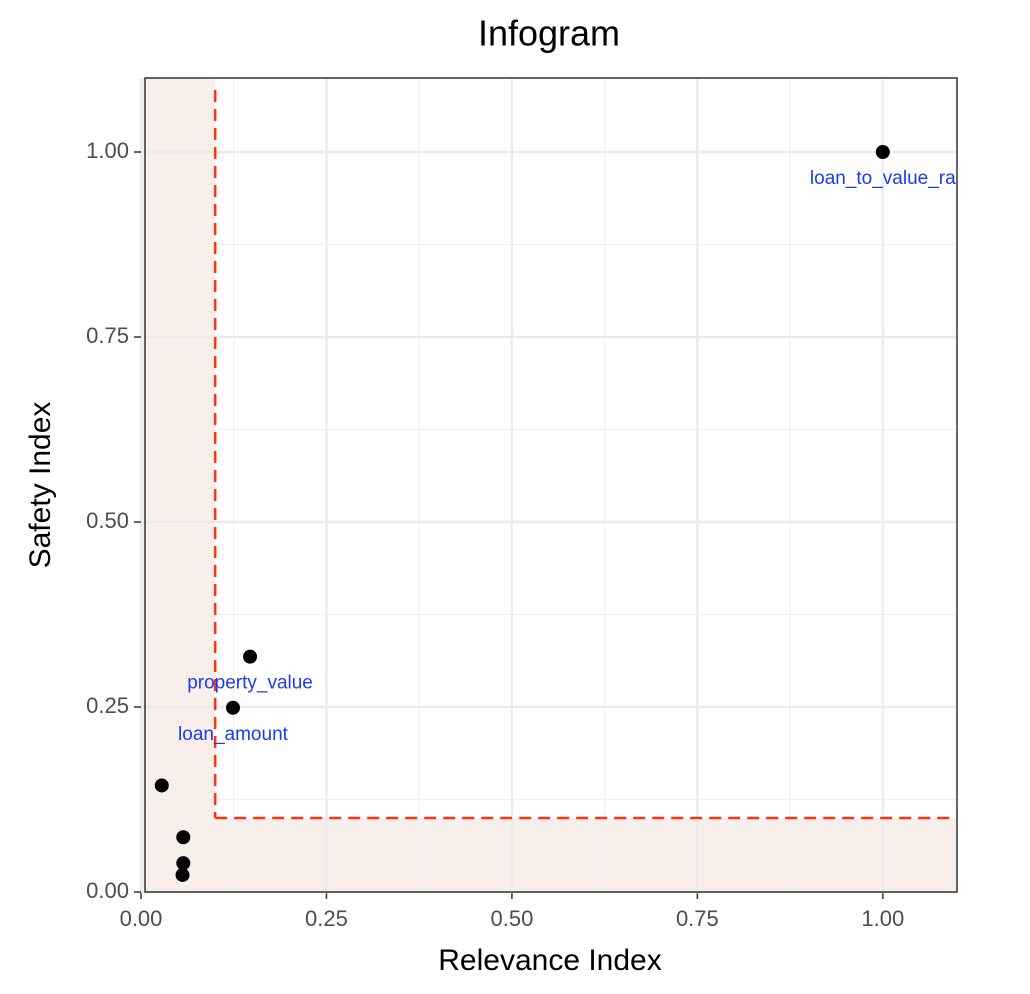 Image resolution: width=1030 pixels, height=994 pixels. What do you see at coordinates (250, 683) in the screenshot?
I see `point-label: property_value` at bounding box center [250, 683].